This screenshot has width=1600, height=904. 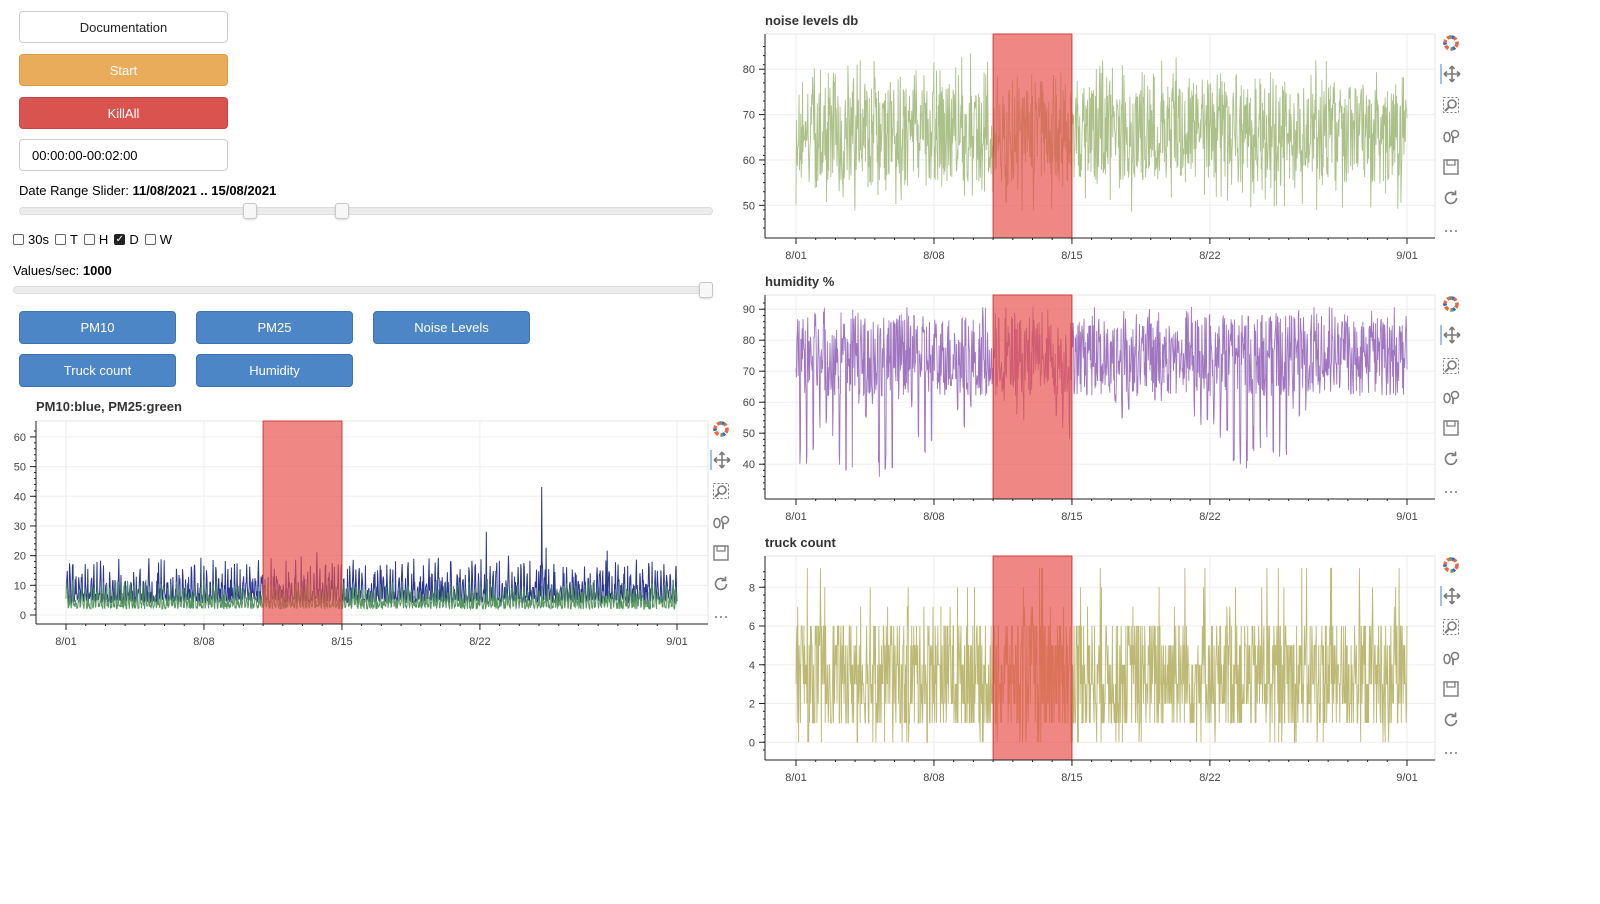 I want to click on values-per-sec-slider-track, so click(x=363, y=290).